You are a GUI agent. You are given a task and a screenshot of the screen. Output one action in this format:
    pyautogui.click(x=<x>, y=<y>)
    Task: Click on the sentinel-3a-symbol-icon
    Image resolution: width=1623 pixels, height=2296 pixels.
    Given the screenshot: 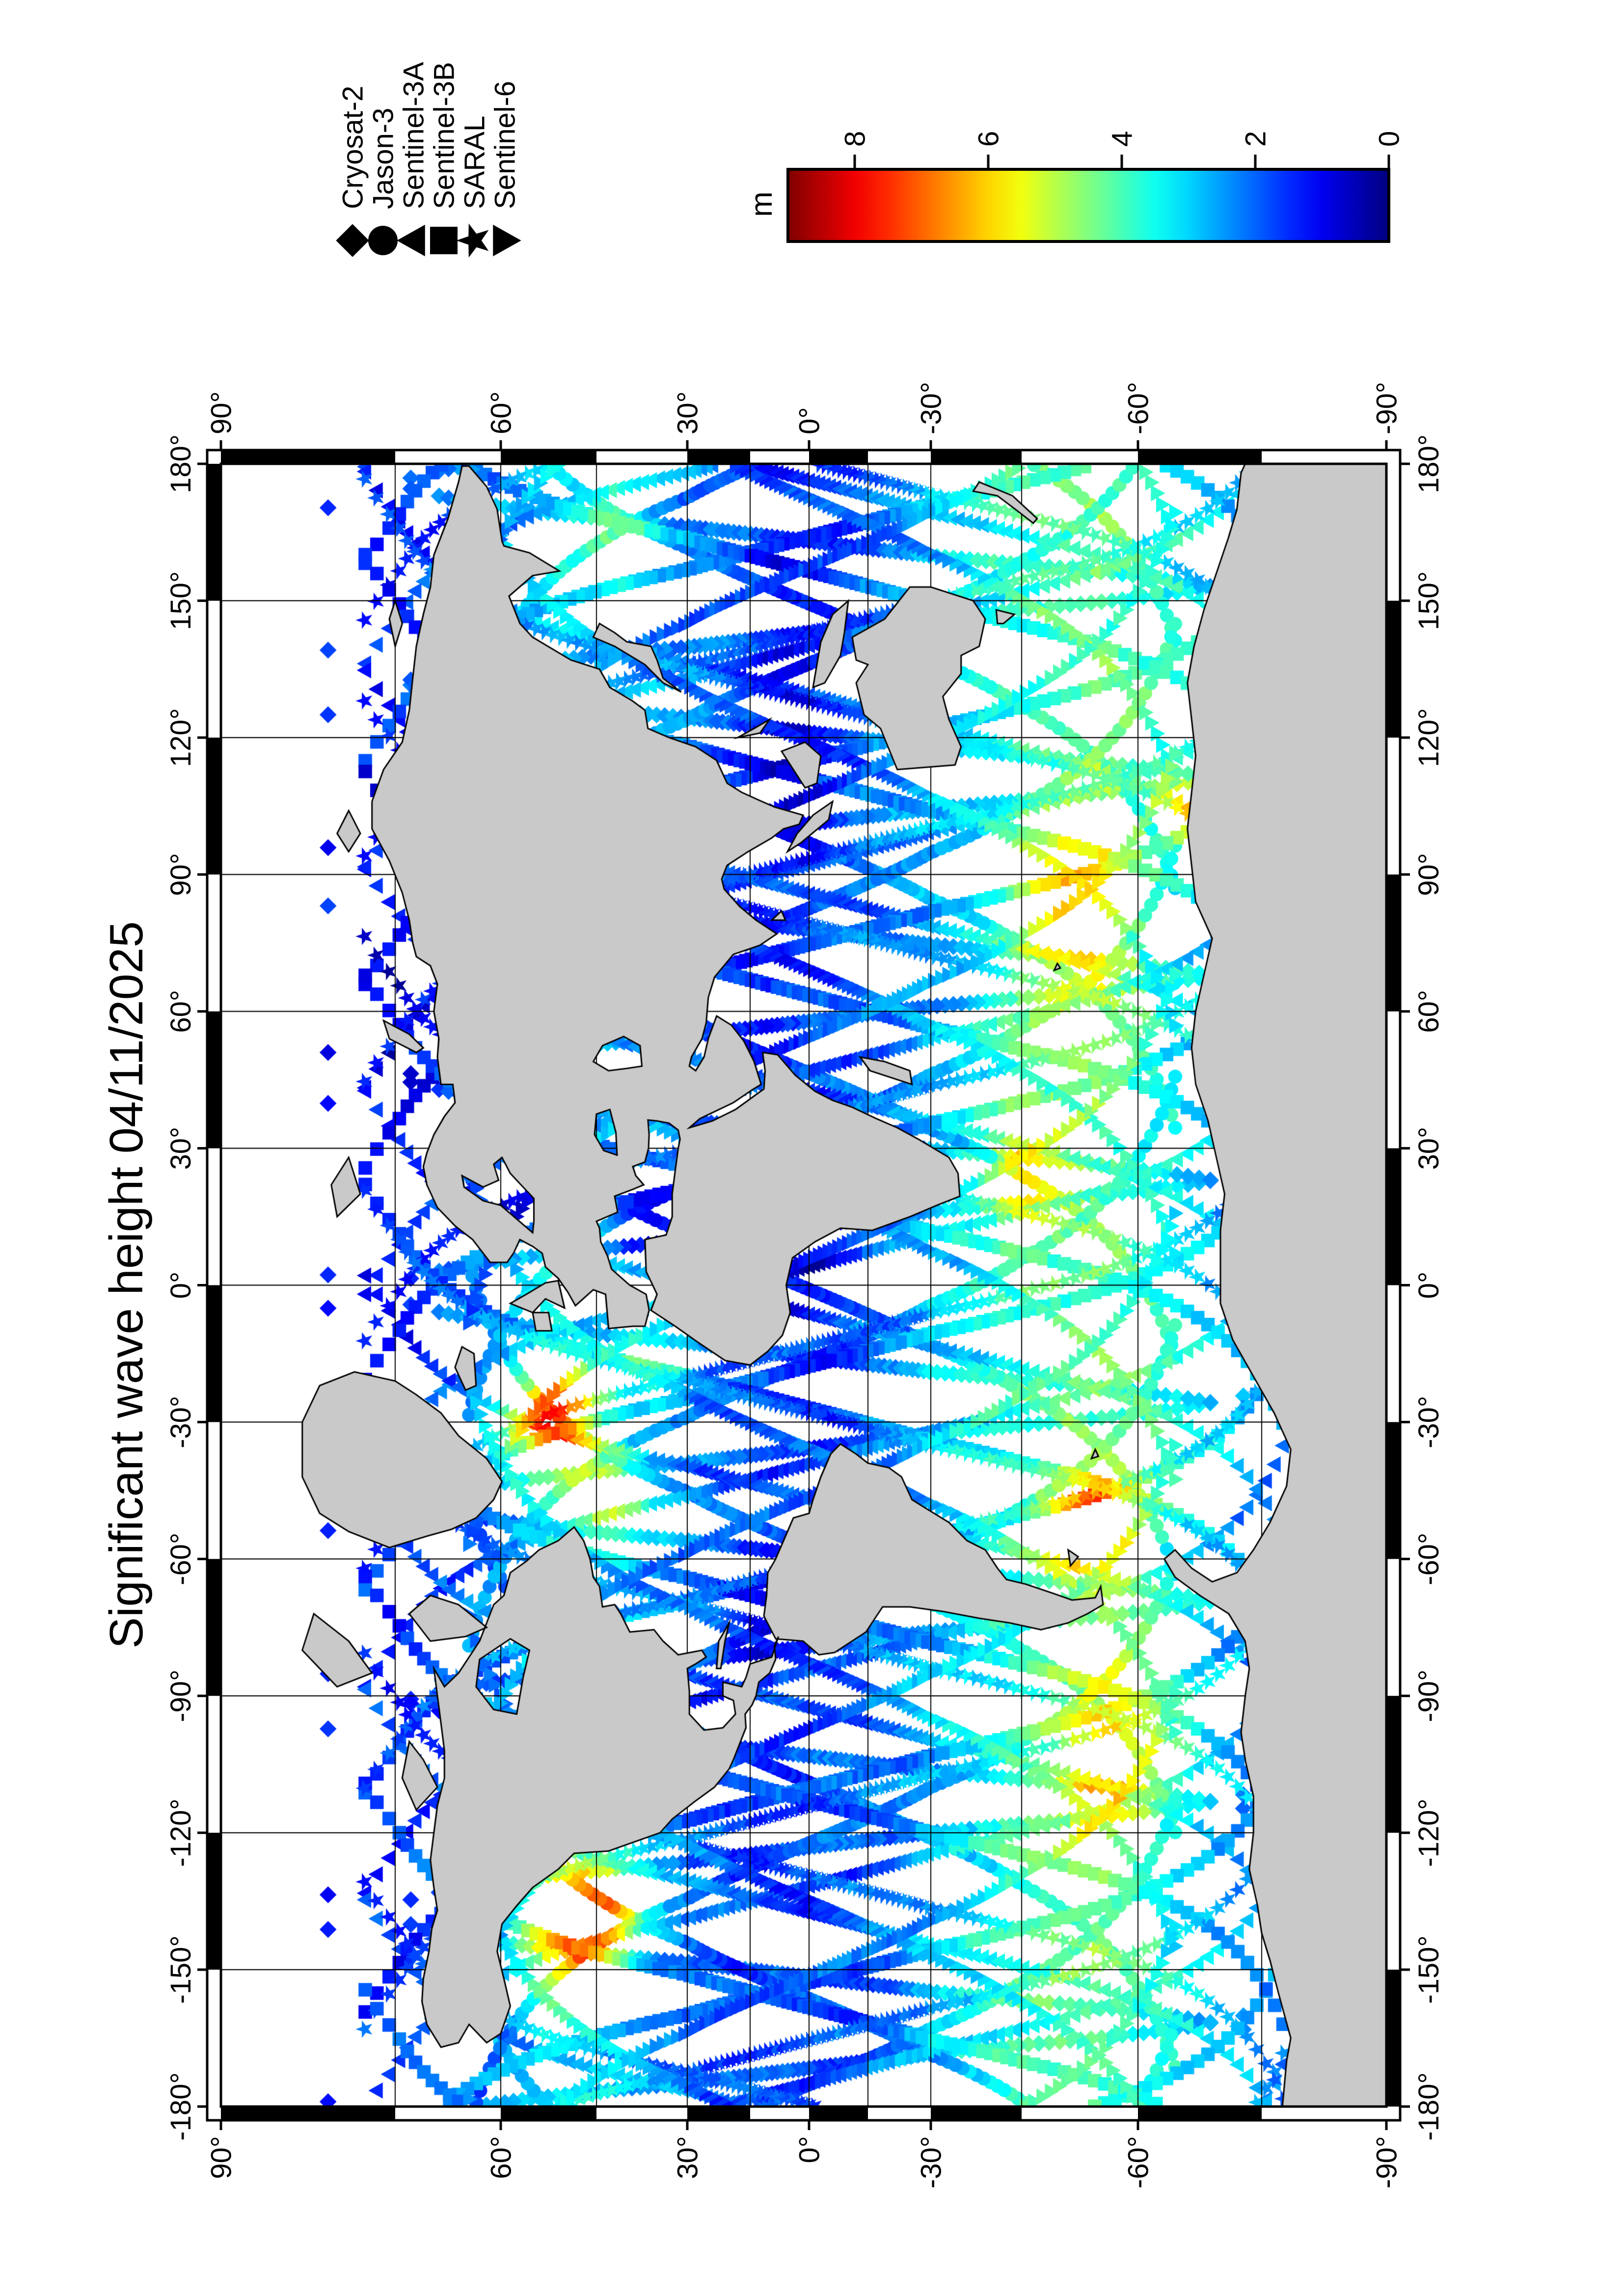 What is the action you would take?
    pyautogui.click(x=411, y=241)
    